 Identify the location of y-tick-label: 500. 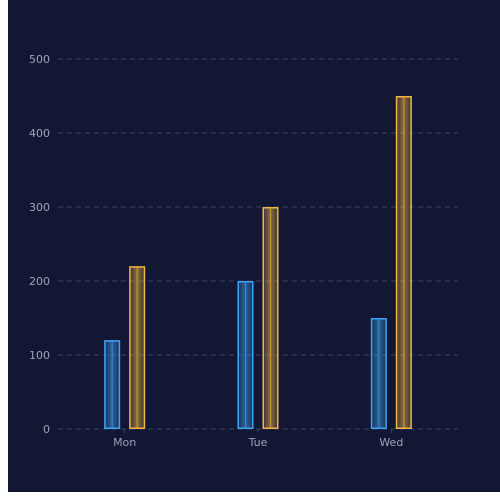
(39, 59).